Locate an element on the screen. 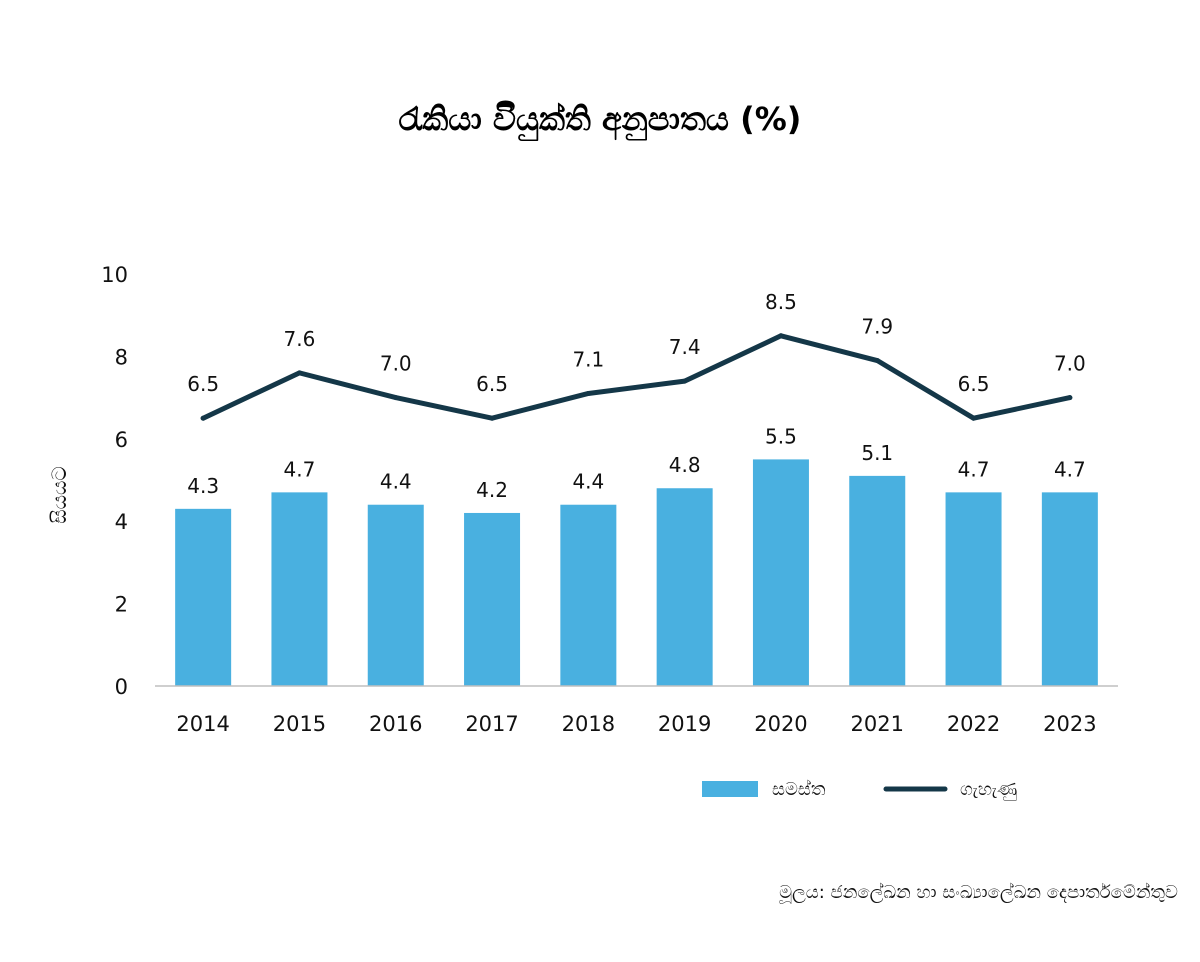  y-tick-label: 6 is located at coordinates (121, 440).